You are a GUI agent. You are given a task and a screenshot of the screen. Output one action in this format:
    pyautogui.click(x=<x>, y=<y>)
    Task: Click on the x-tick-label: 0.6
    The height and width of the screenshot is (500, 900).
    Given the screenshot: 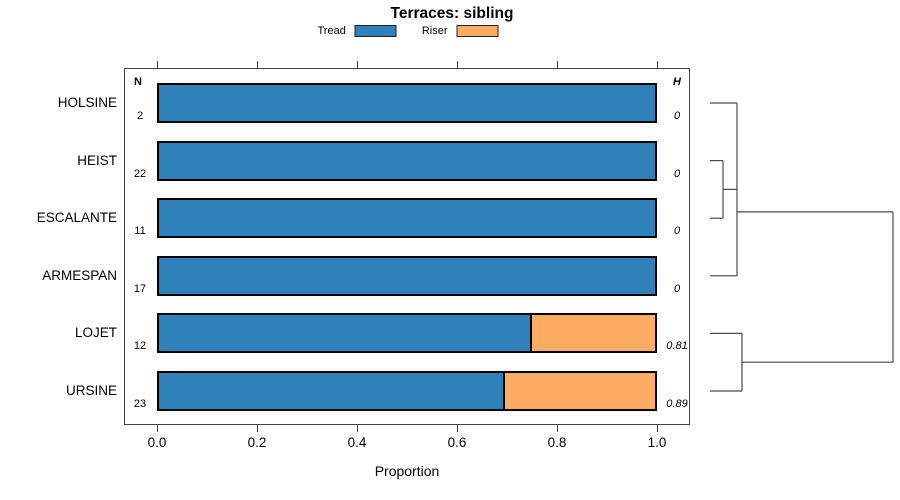 What is the action you would take?
    pyautogui.click(x=457, y=442)
    